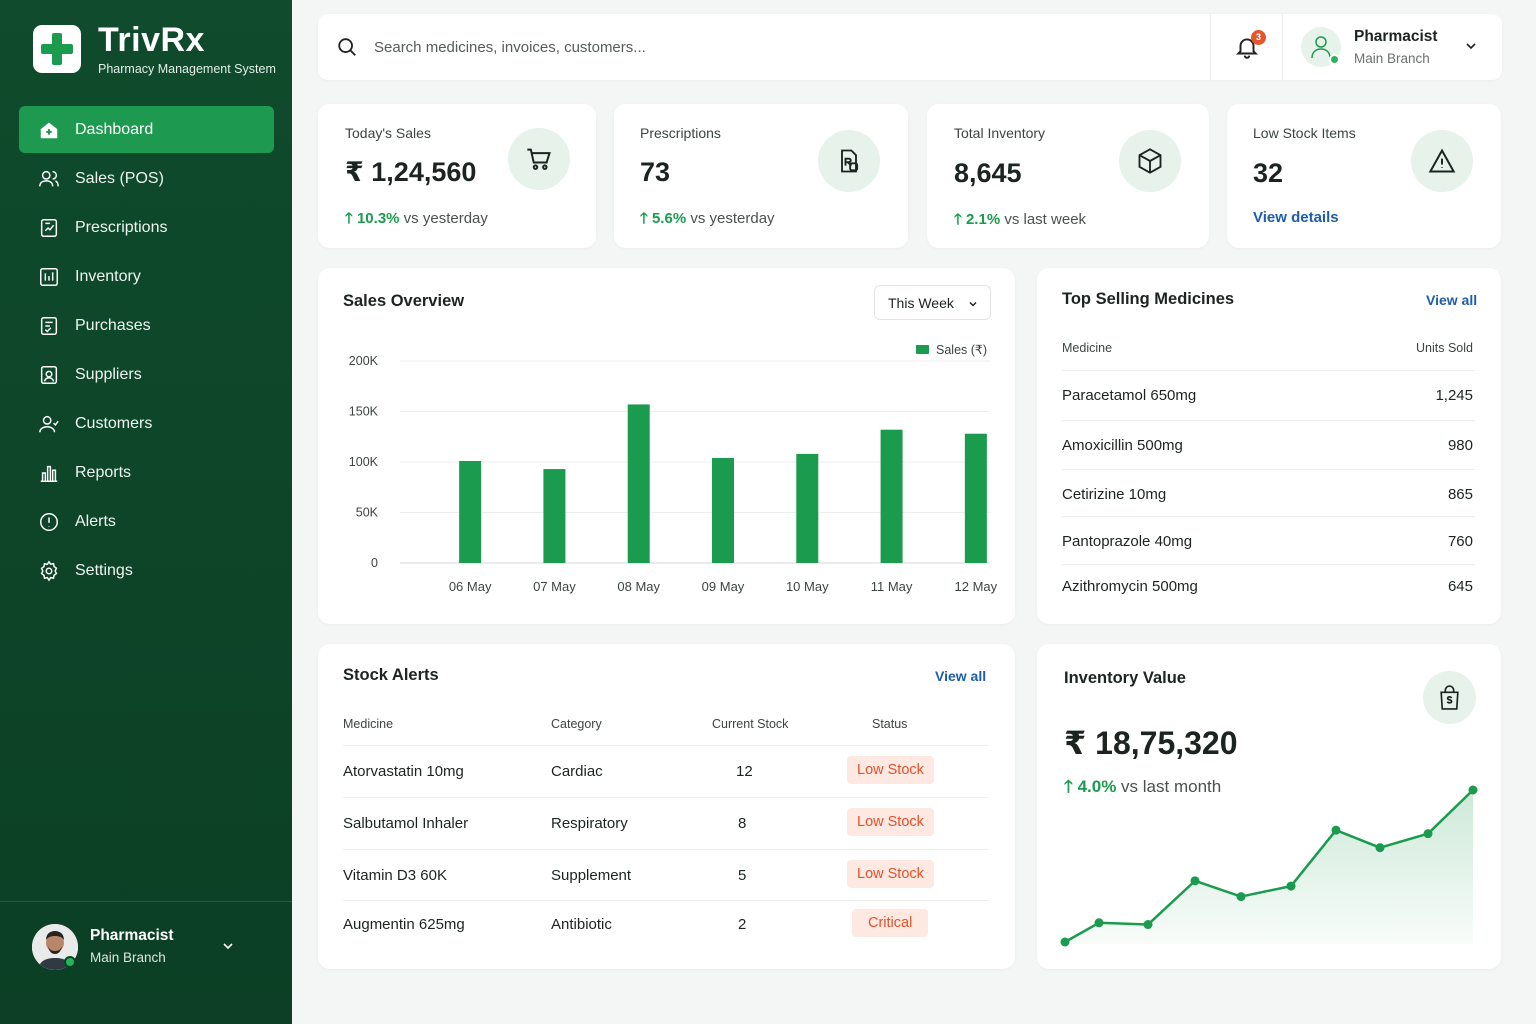 This screenshot has height=1024, width=1536. What do you see at coordinates (114, 129) in the screenshot?
I see `sidebar-item-label: Dashboard` at bounding box center [114, 129].